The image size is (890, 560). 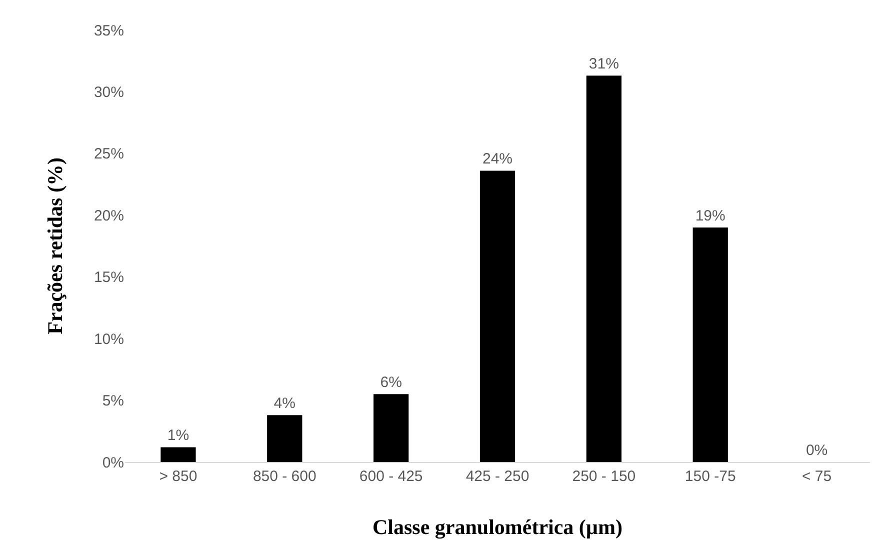 What do you see at coordinates (109, 92) in the screenshot?
I see `y-tick-label: 30%` at bounding box center [109, 92].